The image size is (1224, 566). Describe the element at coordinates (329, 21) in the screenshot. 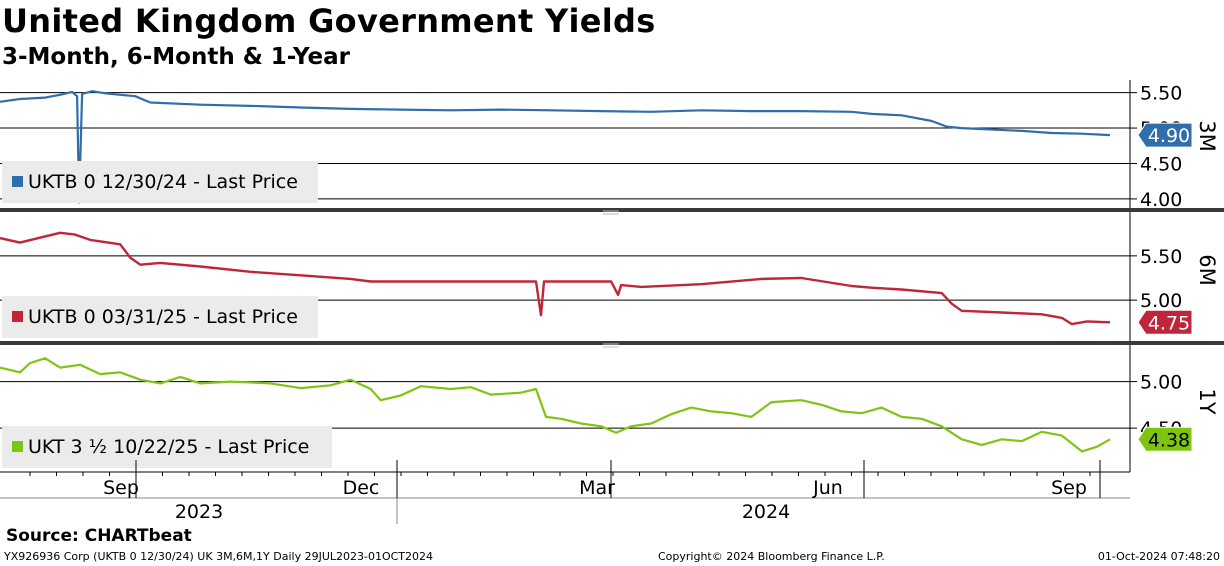

I see `chart-title: United Kingdom Government Yields` at that location.